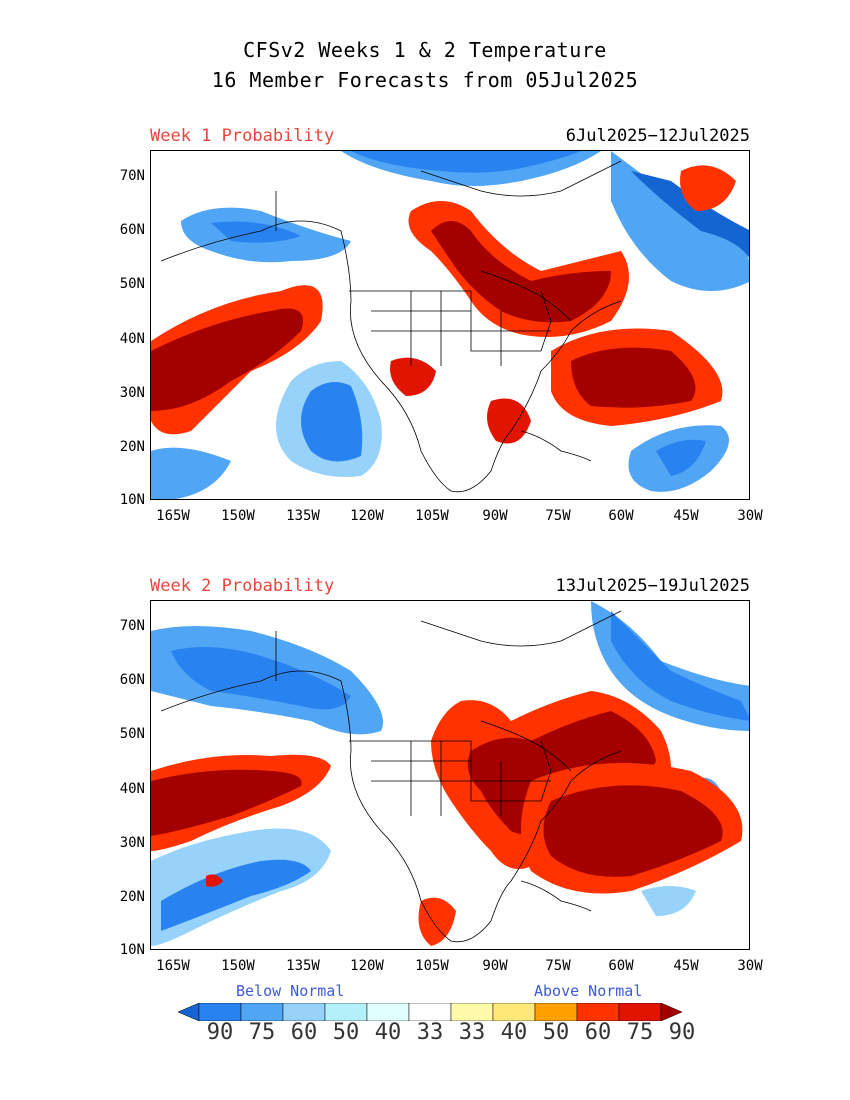 This screenshot has height=1100, width=850. I want to click on colorbar-arrow-right, so click(671, 1012).